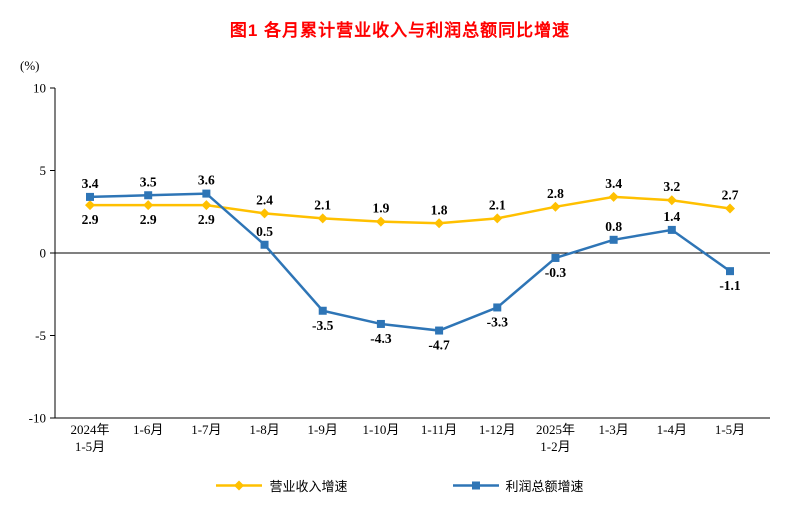  What do you see at coordinates (148, 181) in the screenshot?
I see `data-label: 3.5` at bounding box center [148, 181].